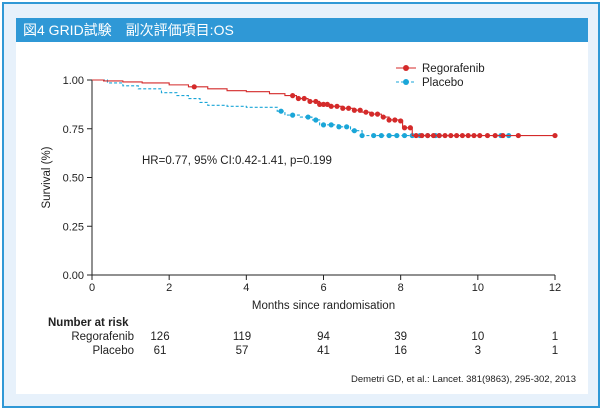 The height and width of the screenshot is (408, 600). What do you see at coordinates (478, 288) in the screenshot?
I see `x-tick-label: 10` at bounding box center [478, 288].